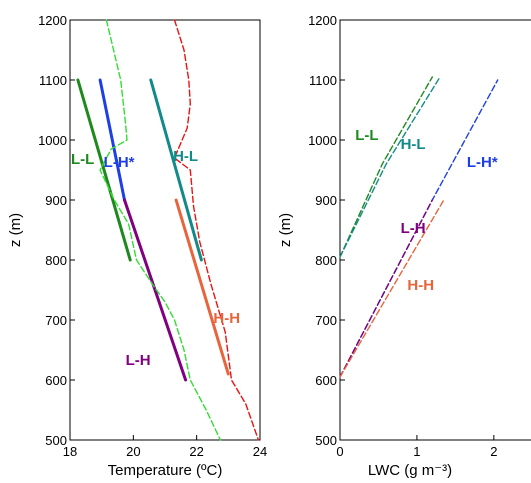 This screenshot has width=531, height=483. I want to click on temperature-series-l-l, so click(104, 170).